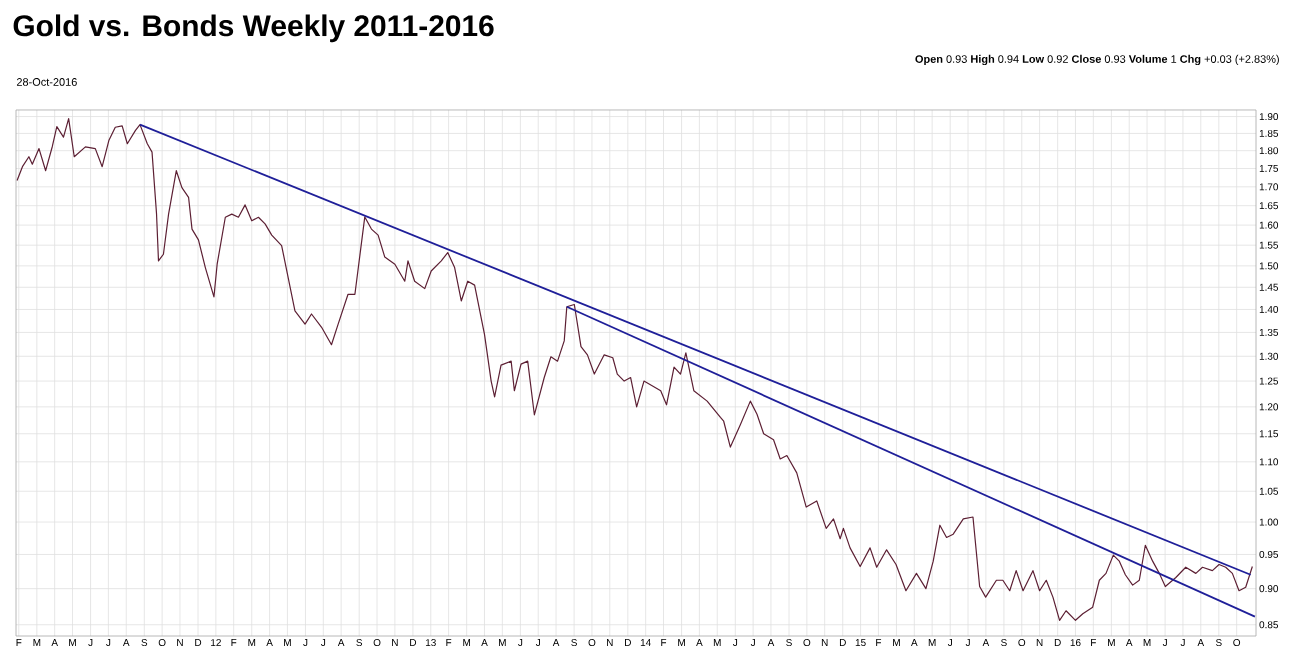  Describe the element at coordinates (253, 28) in the screenshot. I see `chart-title: Gold vs. Bonds Weekly 2011-2016` at that location.